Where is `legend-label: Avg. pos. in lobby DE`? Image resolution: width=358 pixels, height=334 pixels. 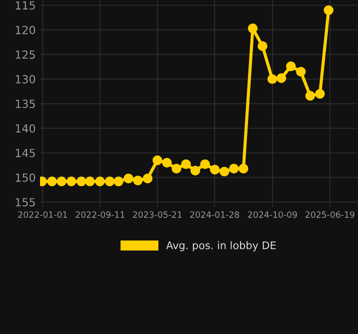 legend-label: Avg. pos. in lobby DE is located at coordinates (221, 246).